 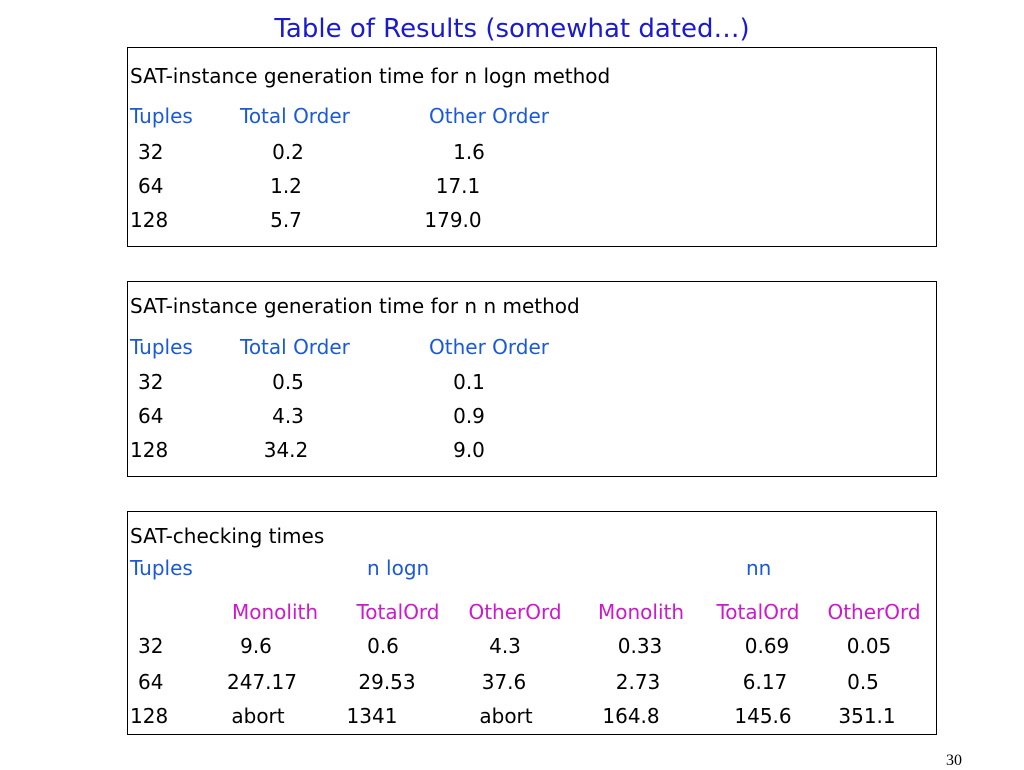 I want to click on cell-nlogn-monolith: abort, so click(x=258, y=716).